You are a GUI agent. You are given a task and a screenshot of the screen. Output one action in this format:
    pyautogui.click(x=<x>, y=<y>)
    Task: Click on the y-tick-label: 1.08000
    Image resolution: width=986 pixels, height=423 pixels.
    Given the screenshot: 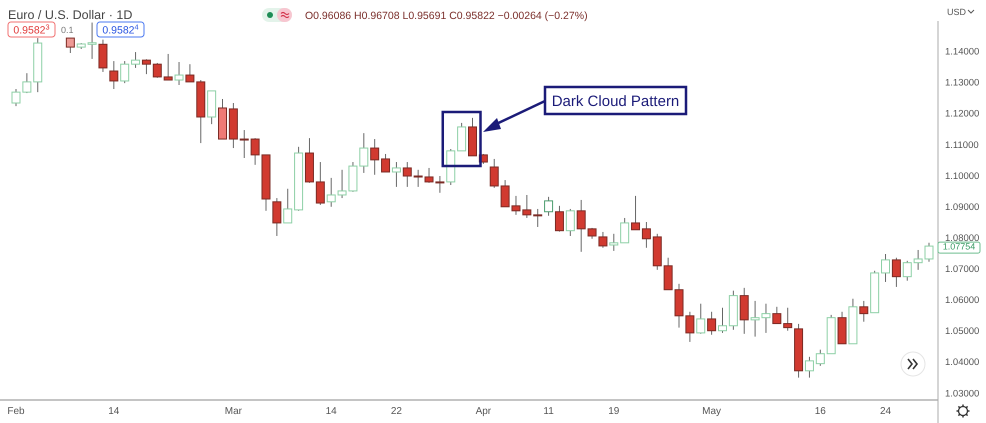 What is the action you would take?
    pyautogui.click(x=962, y=238)
    